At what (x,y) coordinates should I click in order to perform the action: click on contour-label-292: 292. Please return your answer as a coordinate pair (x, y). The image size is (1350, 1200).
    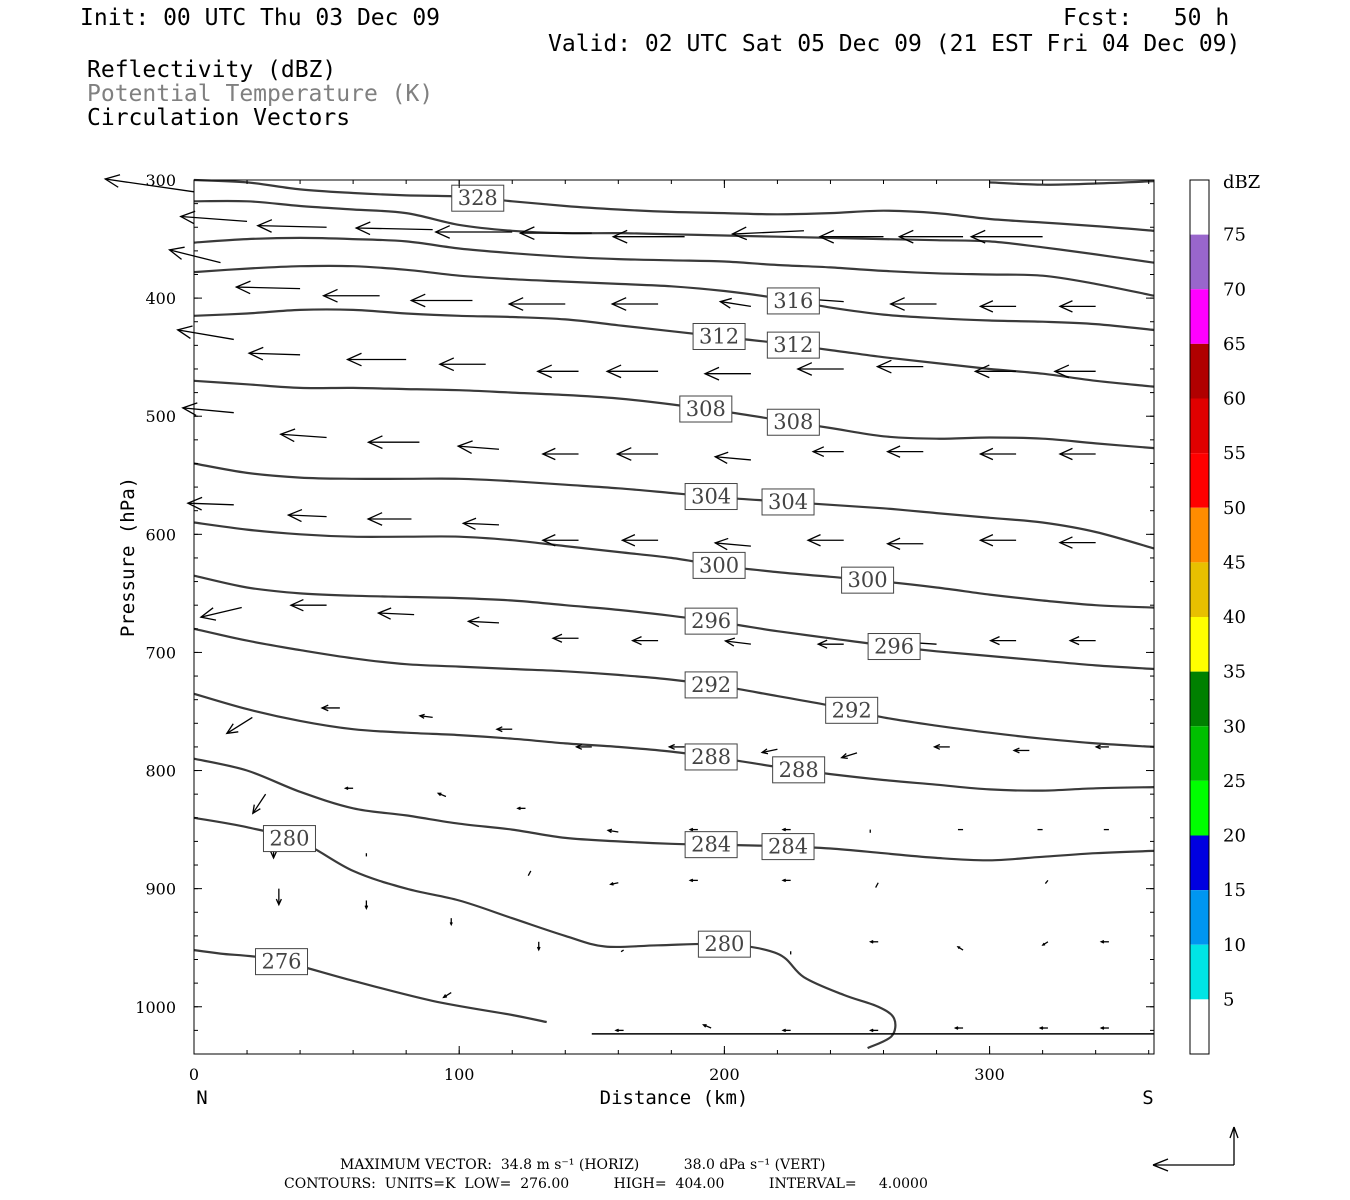
    Looking at the image, I should click on (711, 685).